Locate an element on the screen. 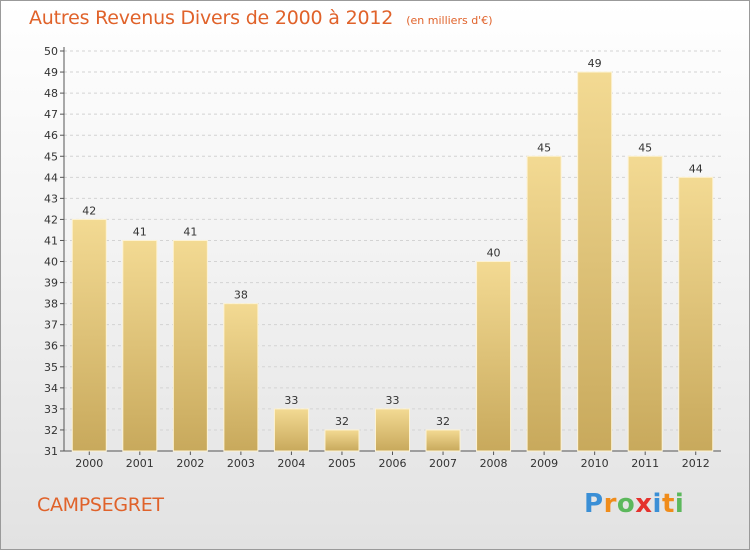  y-tick-label: 42 is located at coordinates (51, 219).